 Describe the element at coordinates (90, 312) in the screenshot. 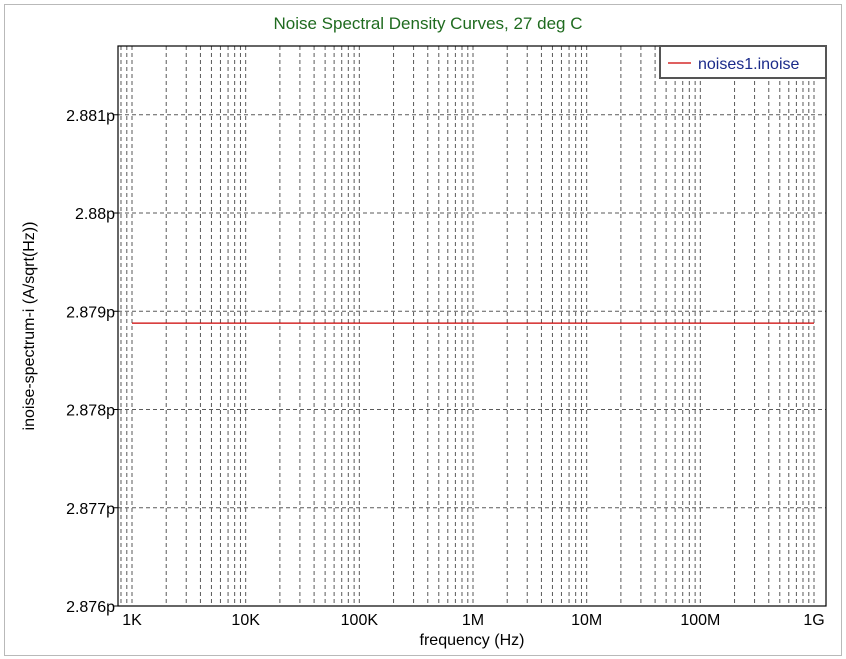

I see `y-tick-label: 2.879p` at that location.